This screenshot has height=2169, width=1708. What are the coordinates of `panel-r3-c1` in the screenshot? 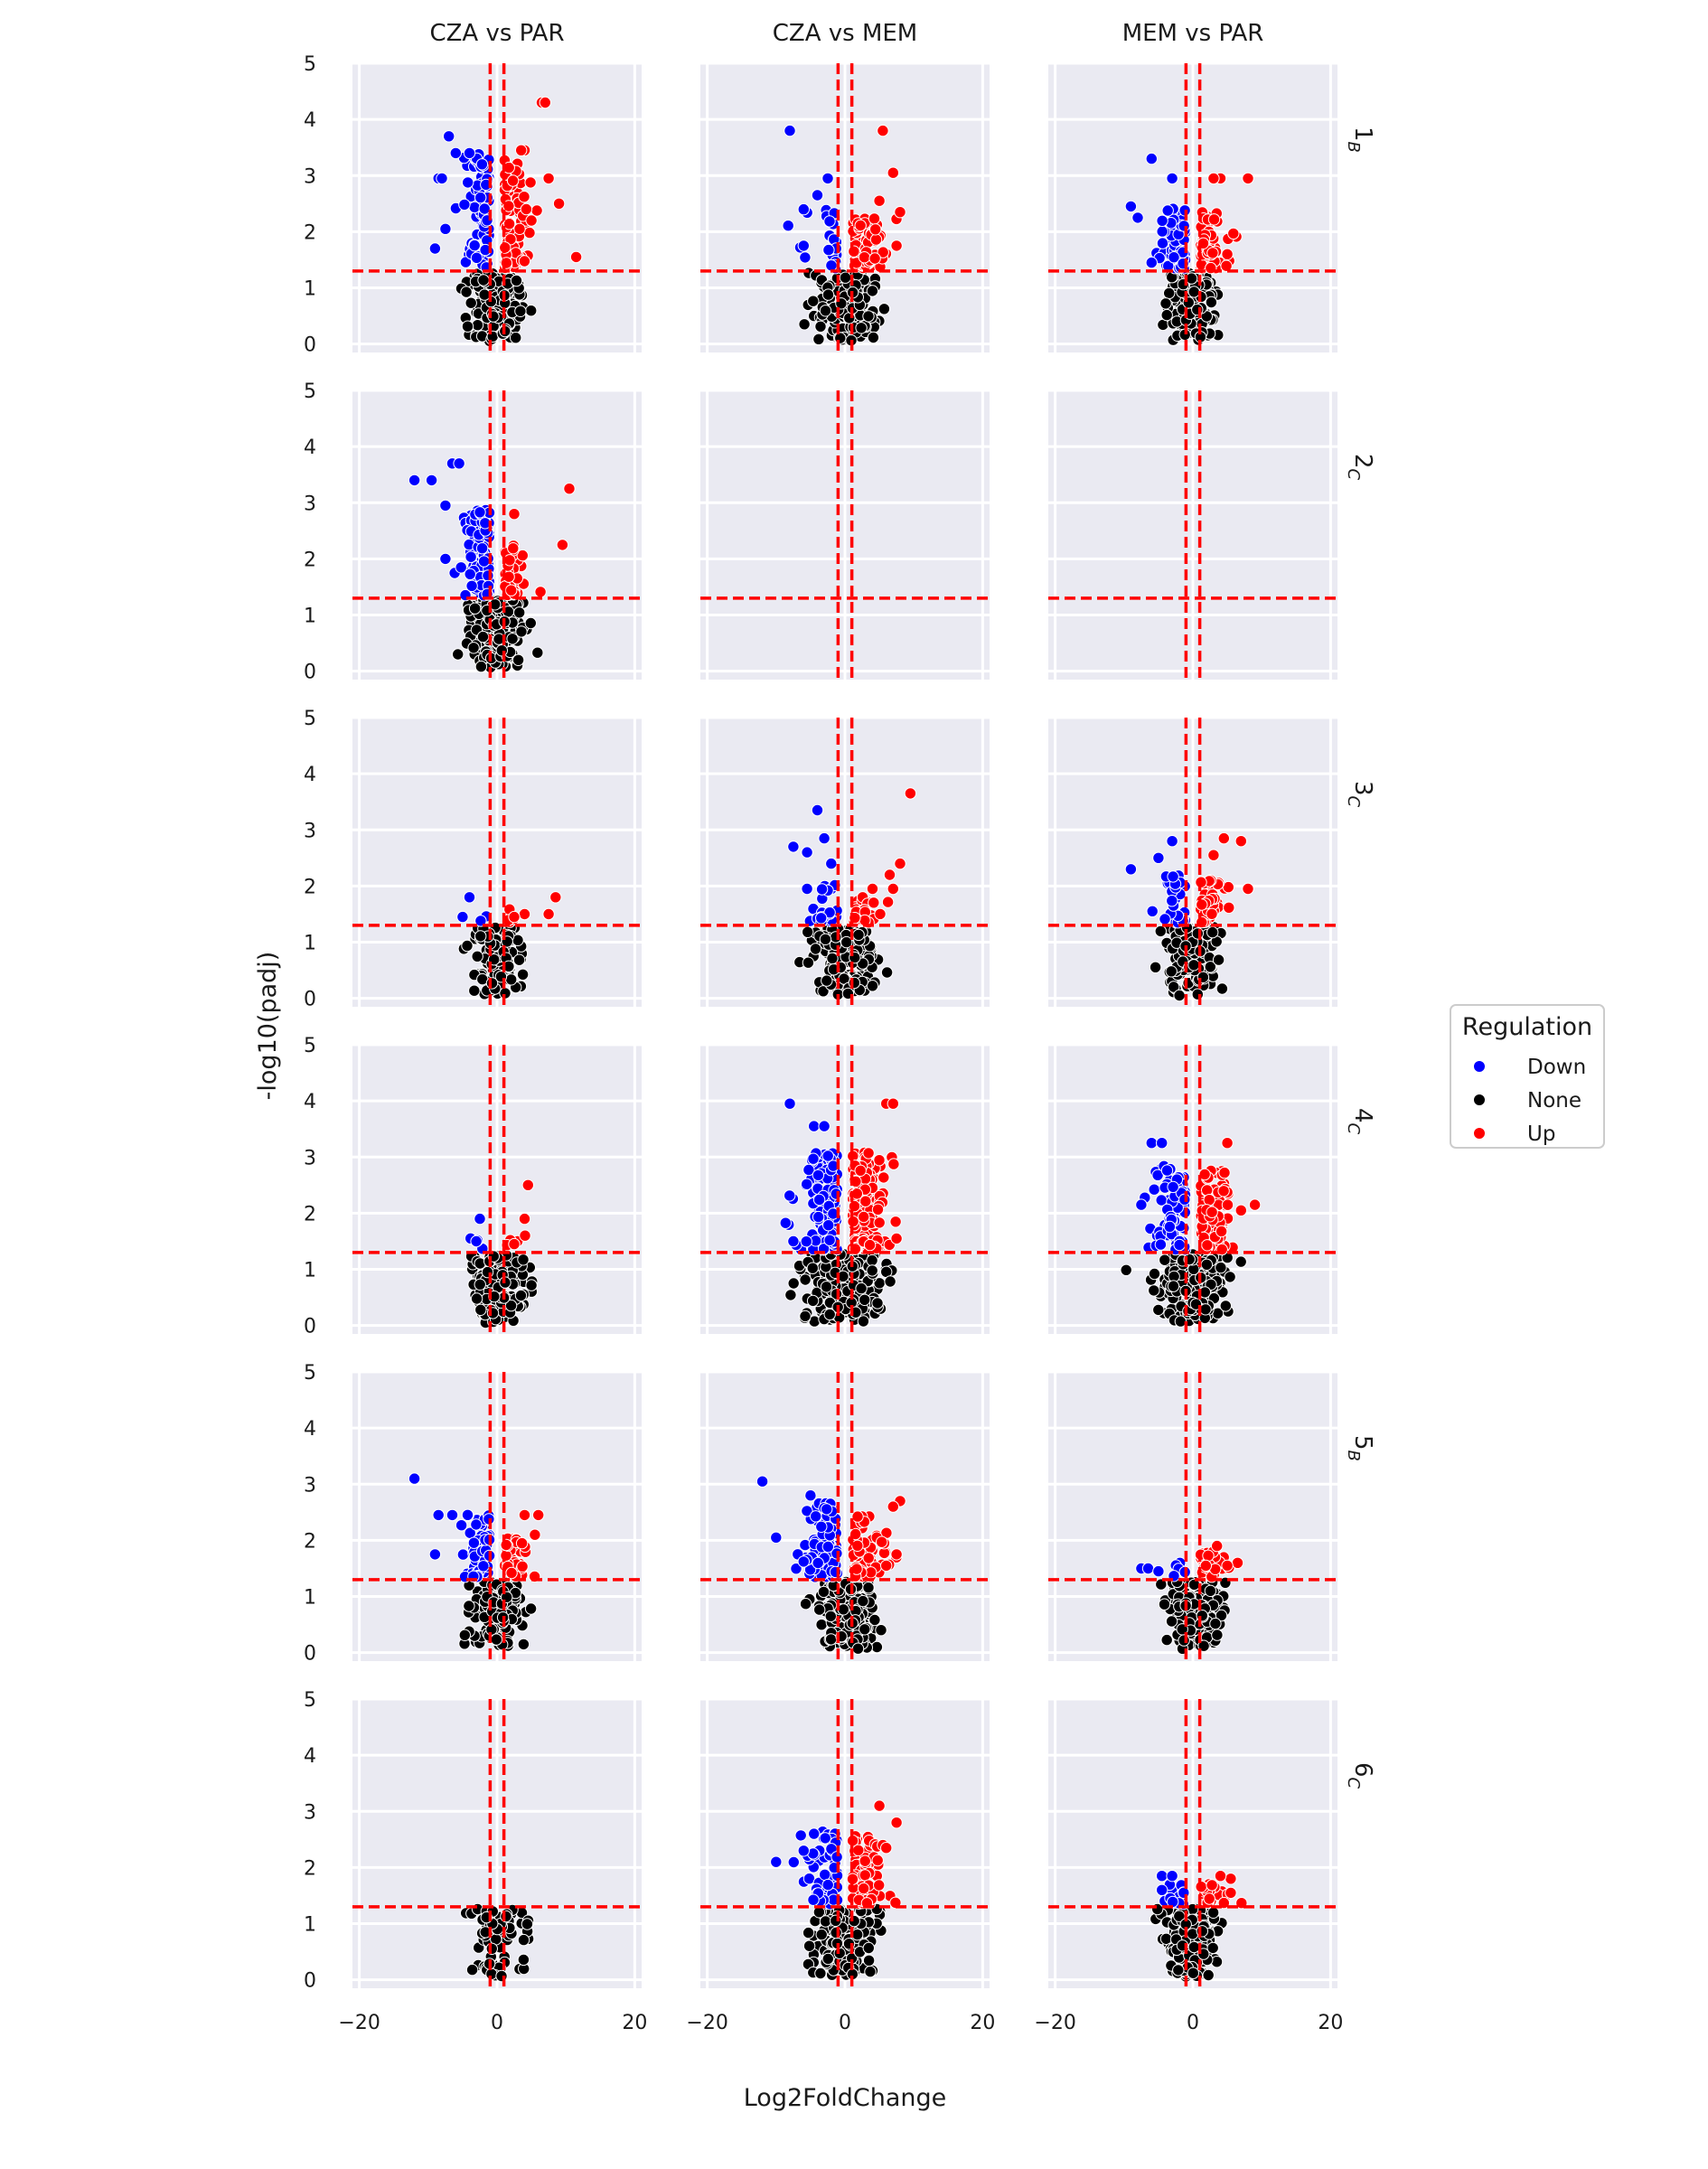 It's located at (845, 1188).